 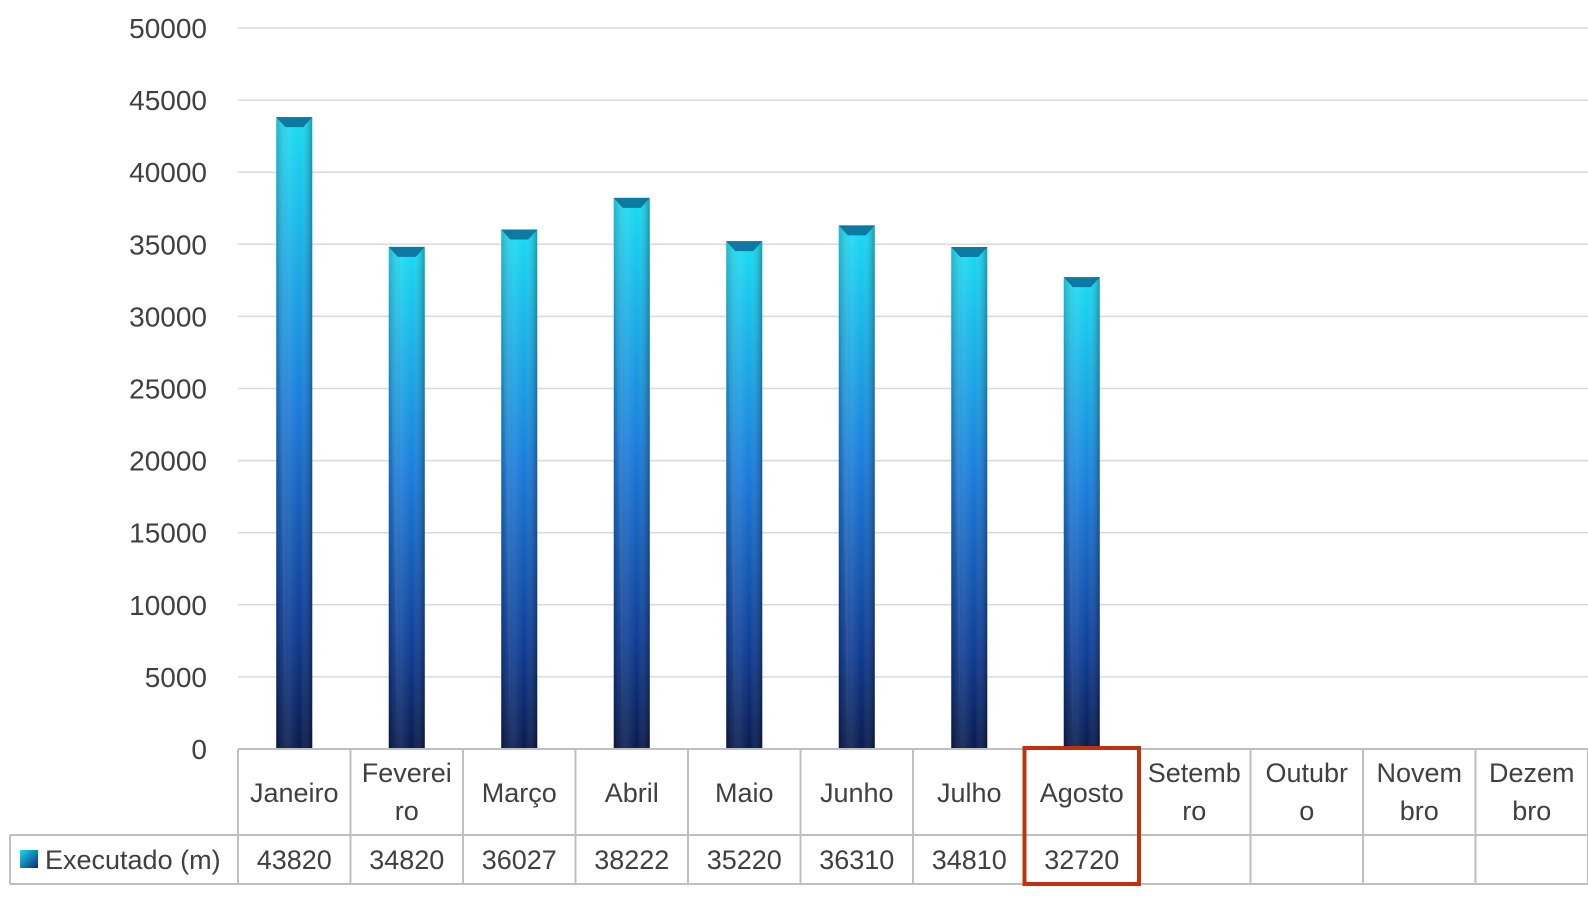 I want to click on category-label-line: Dezem, so click(x=1532, y=773).